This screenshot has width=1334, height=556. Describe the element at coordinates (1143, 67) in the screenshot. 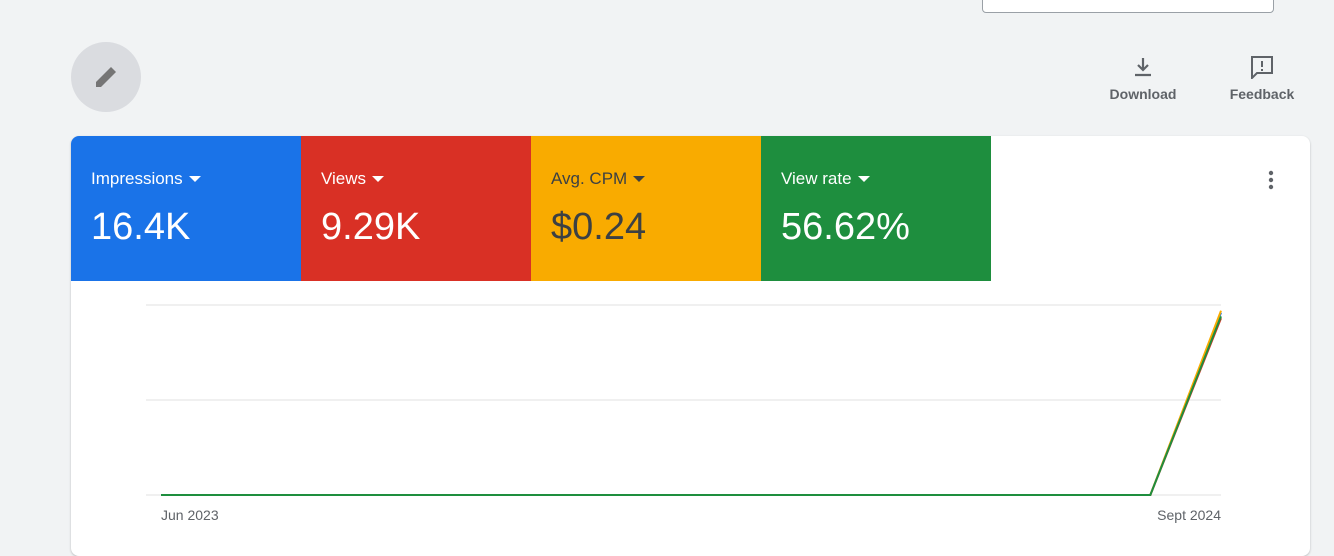

I see `download-icon` at that location.